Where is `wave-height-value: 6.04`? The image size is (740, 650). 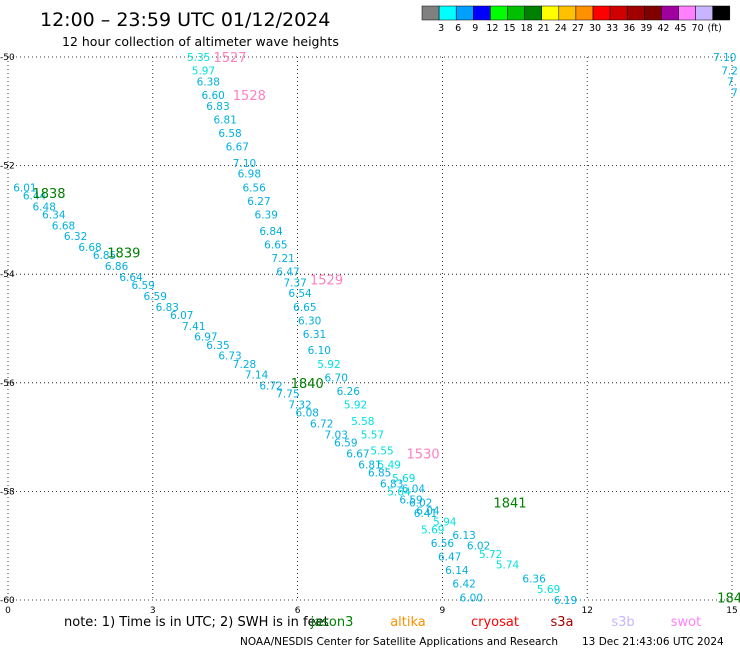 wave-height-value: 6.04 is located at coordinates (414, 490).